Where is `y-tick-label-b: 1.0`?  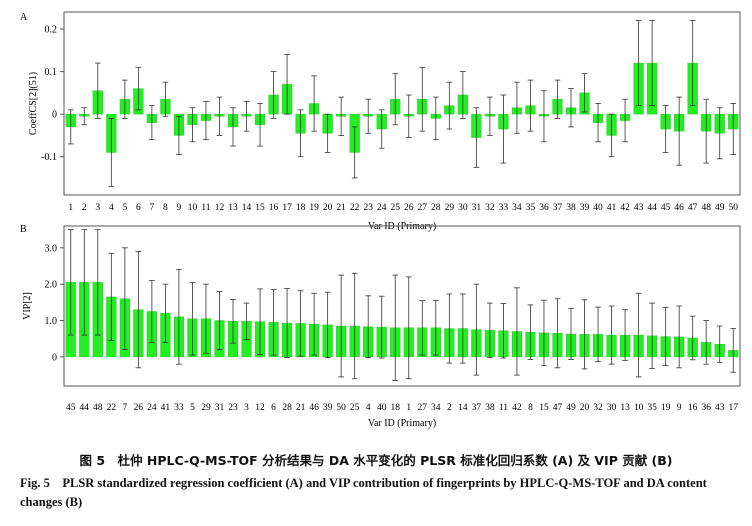 y-tick-label-b: 1.0 is located at coordinates (51, 321).